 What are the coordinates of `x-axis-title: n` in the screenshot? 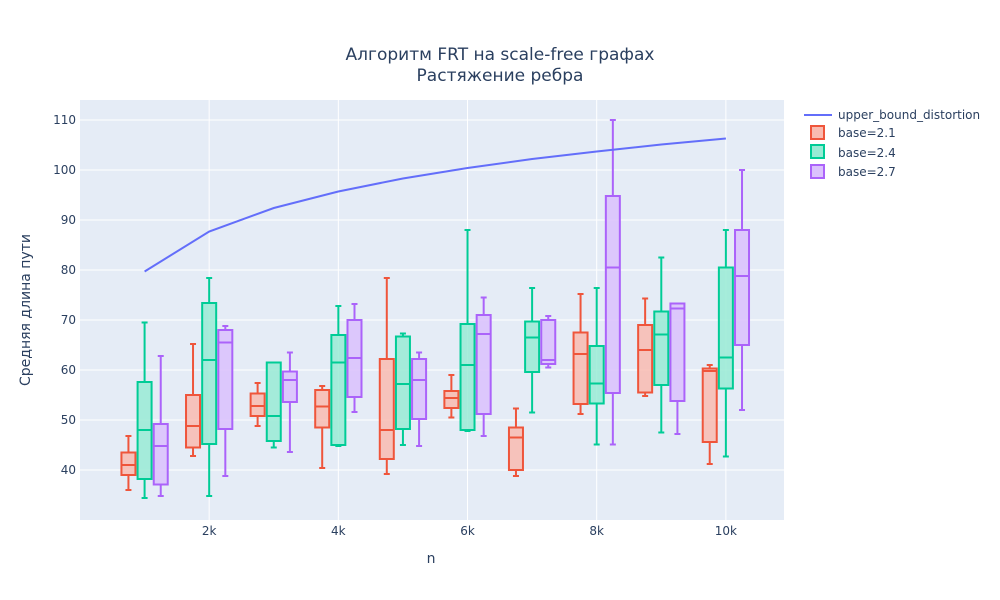 It's located at (431, 559).